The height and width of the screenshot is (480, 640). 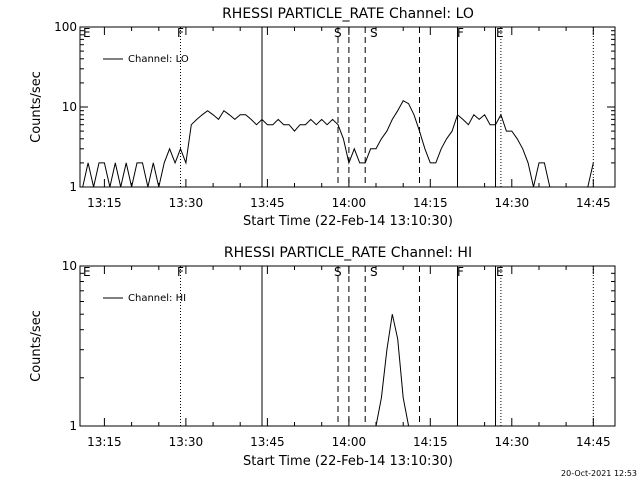 What do you see at coordinates (65, 27) in the screenshot?
I see `y-tick-label: 100` at bounding box center [65, 27].